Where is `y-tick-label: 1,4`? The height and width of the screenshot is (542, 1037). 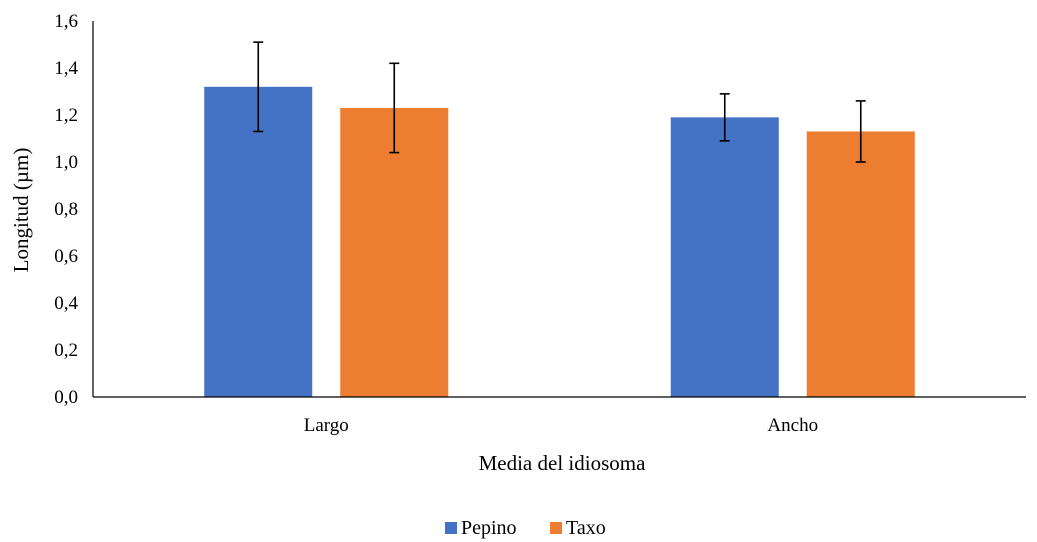 y-tick-label: 1,4 is located at coordinates (66, 68).